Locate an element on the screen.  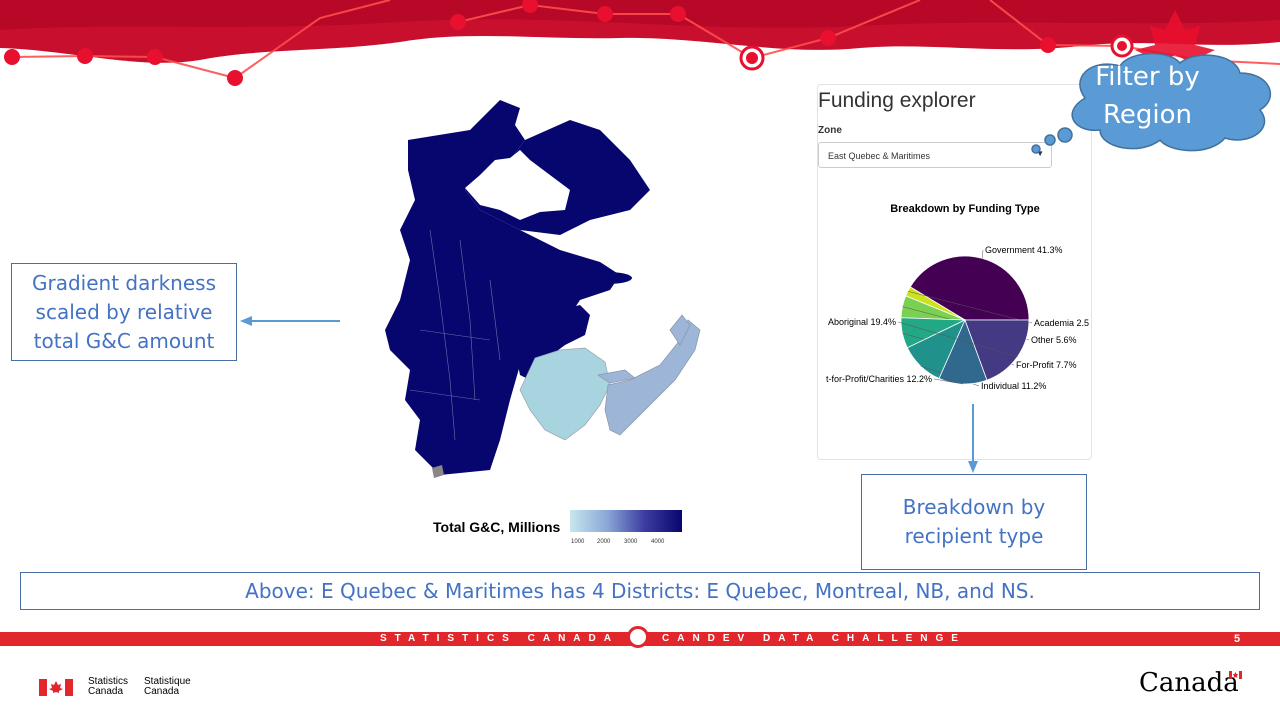
stats-fr-line: Canada is located at coordinates (162, 691).